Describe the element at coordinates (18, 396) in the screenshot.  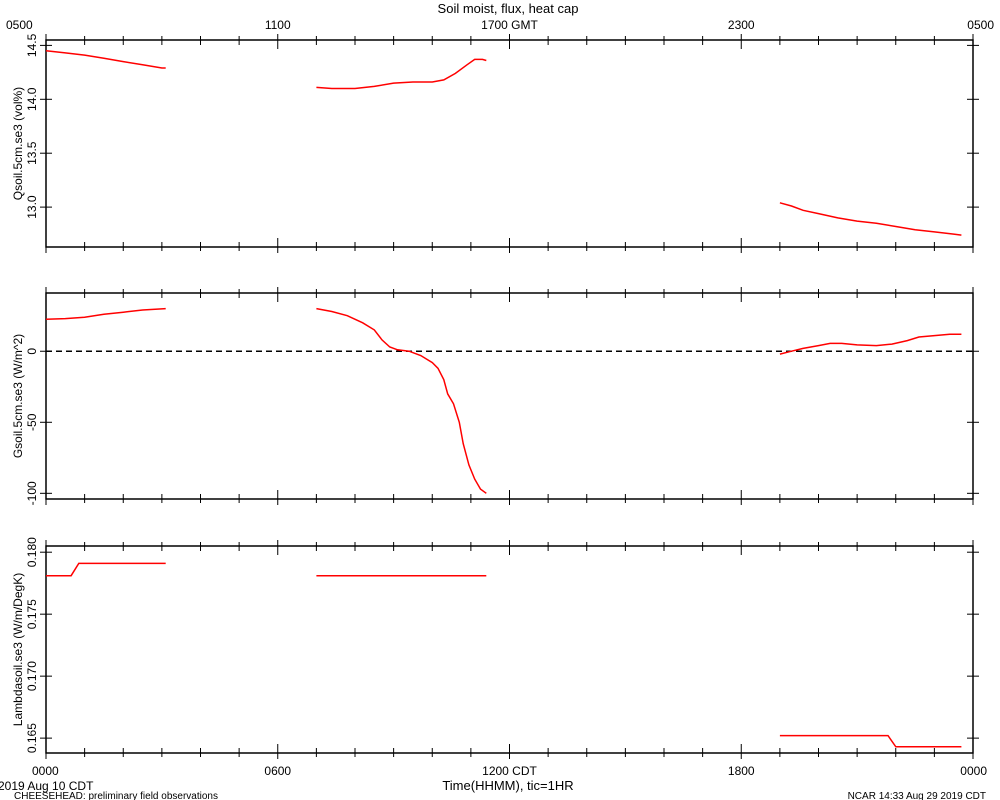
I see `y-axis-label: Gsoil.5cm.se3 (W/m^2)` at that location.